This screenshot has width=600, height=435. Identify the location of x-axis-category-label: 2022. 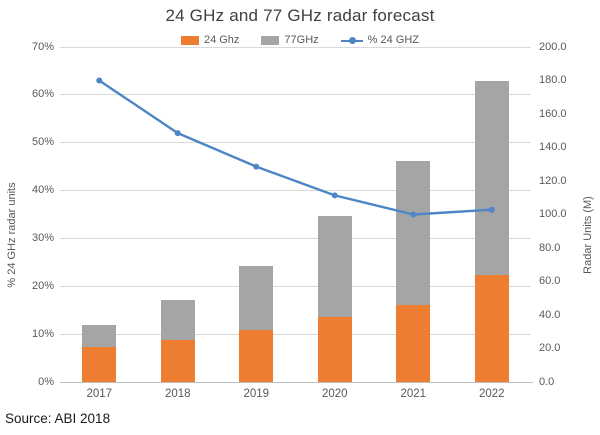
(491, 394).